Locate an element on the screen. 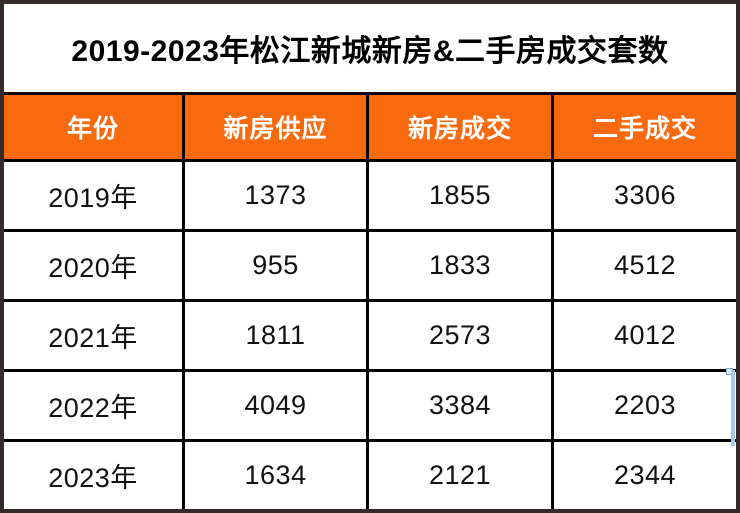 The width and height of the screenshot is (740, 513). page-title: 2019-2023年松江新城新房&二手房成交套数 is located at coordinates (370, 51).